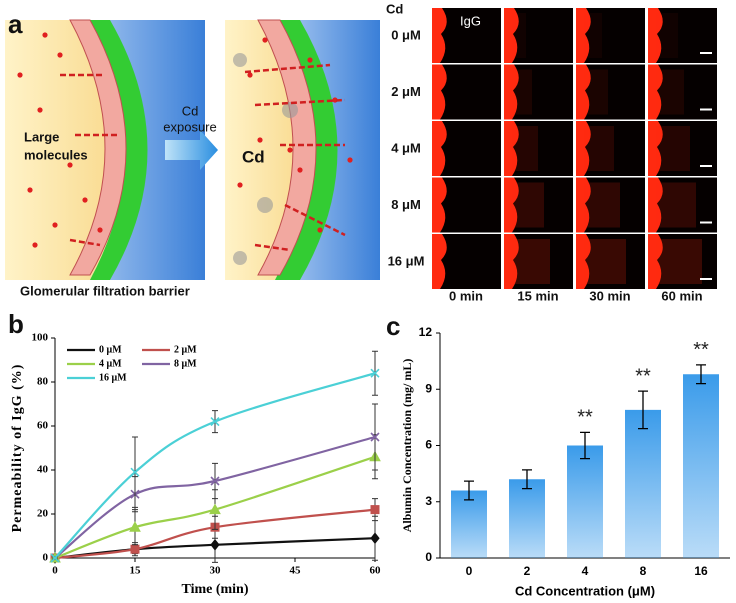  I want to click on x-tick-label: 15, so click(136, 571).